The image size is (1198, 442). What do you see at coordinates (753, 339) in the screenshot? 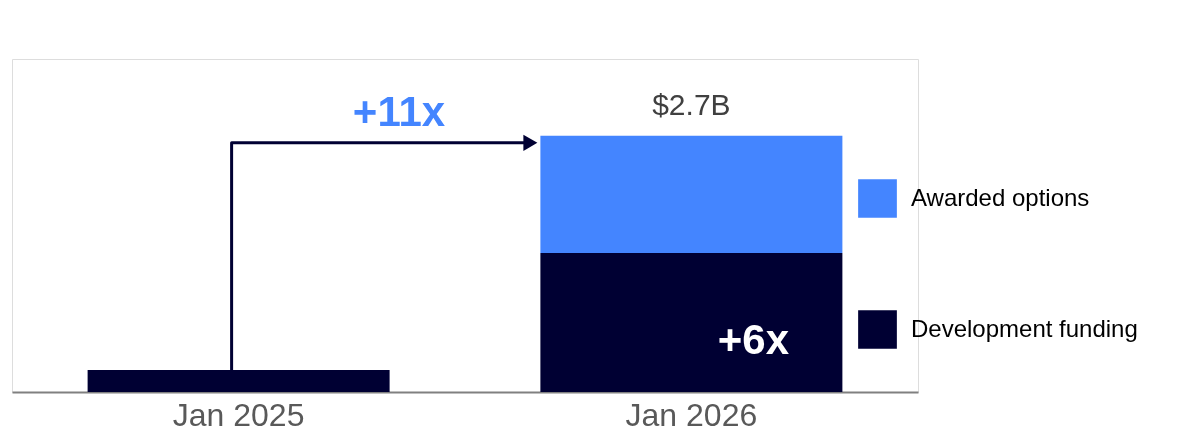
I see `annotation: +6x` at bounding box center [753, 339].